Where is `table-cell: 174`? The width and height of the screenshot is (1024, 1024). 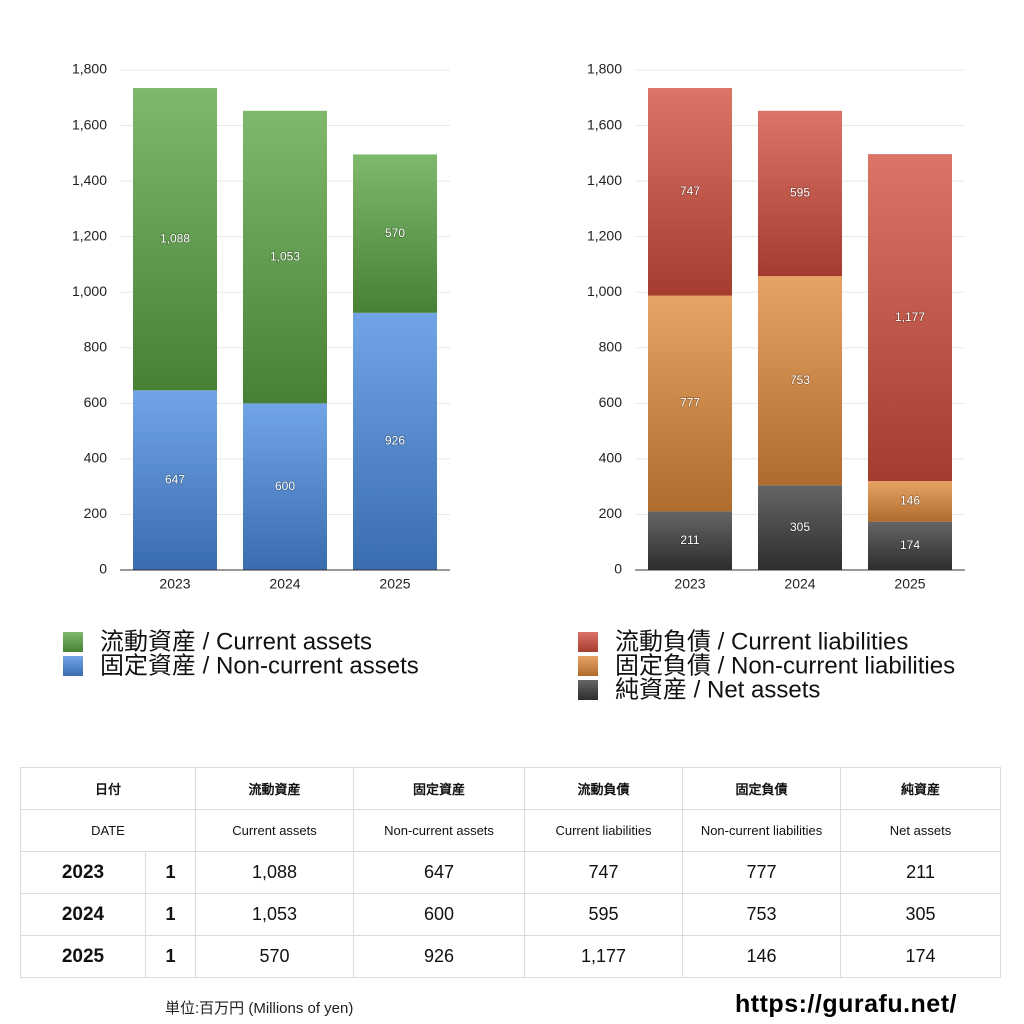 table-cell: 174 is located at coordinates (921, 956).